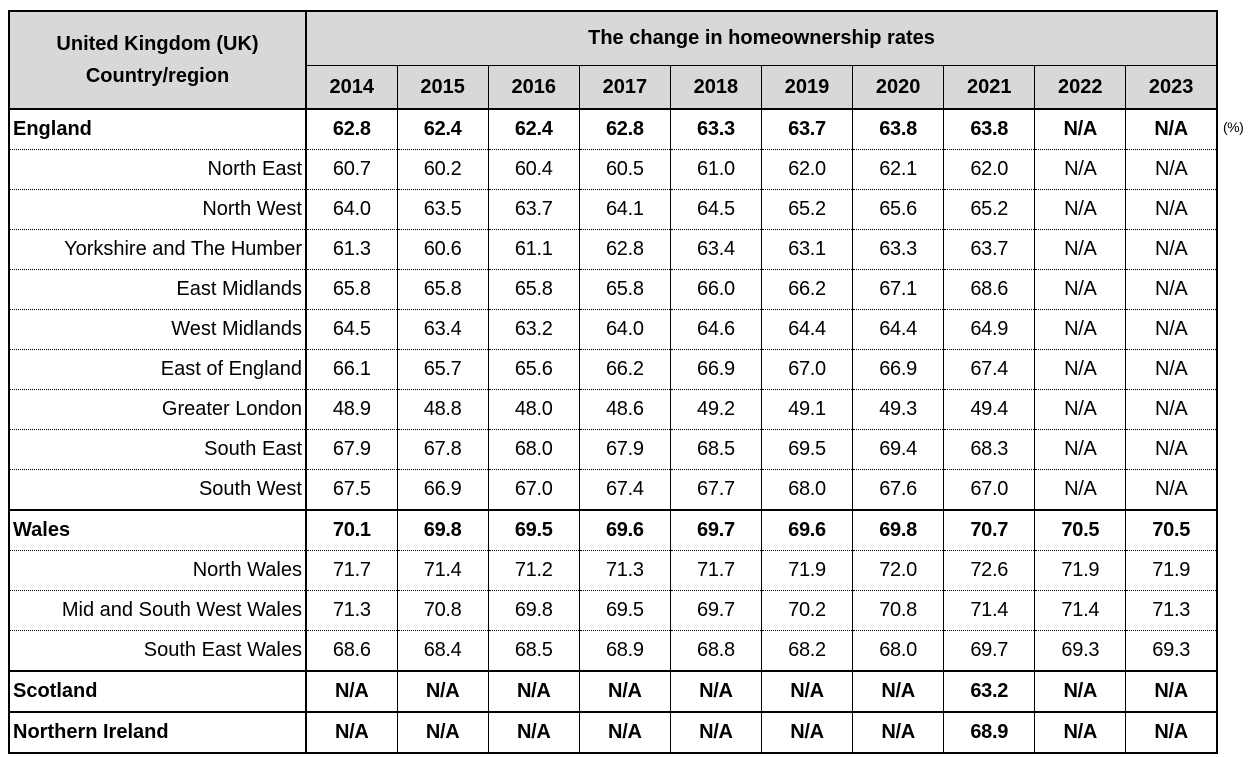  What do you see at coordinates (533, 329) in the screenshot?
I see `cell-west-midlands-2016: 63.2` at bounding box center [533, 329].